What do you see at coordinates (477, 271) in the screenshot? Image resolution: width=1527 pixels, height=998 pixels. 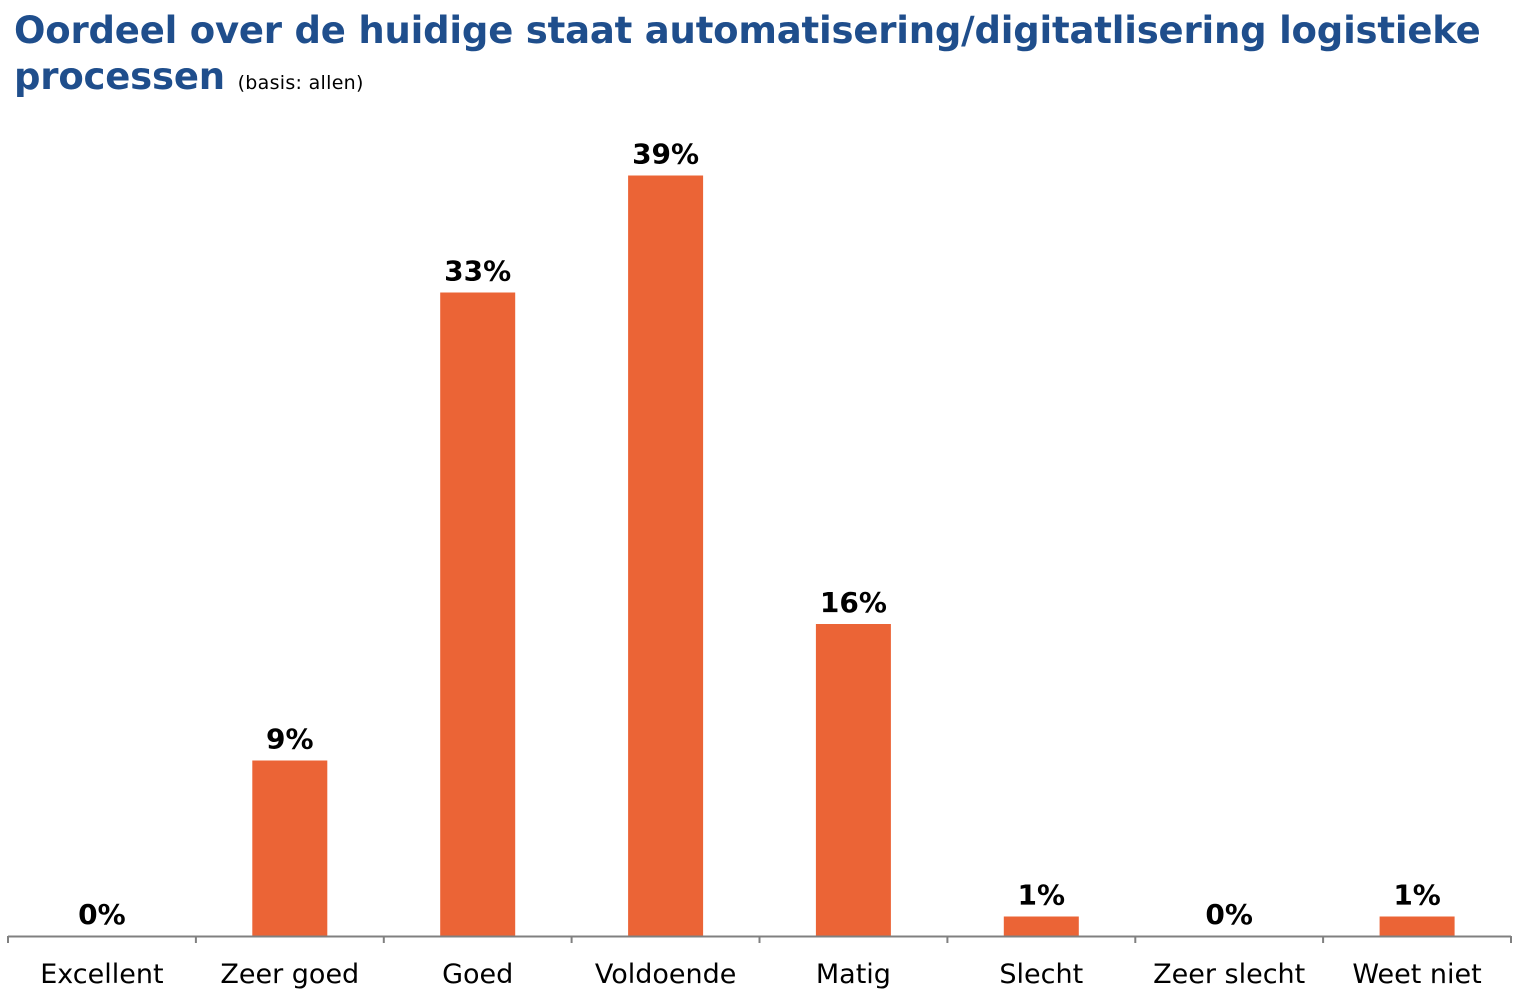 I see `data-label: 33%` at bounding box center [477, 271].